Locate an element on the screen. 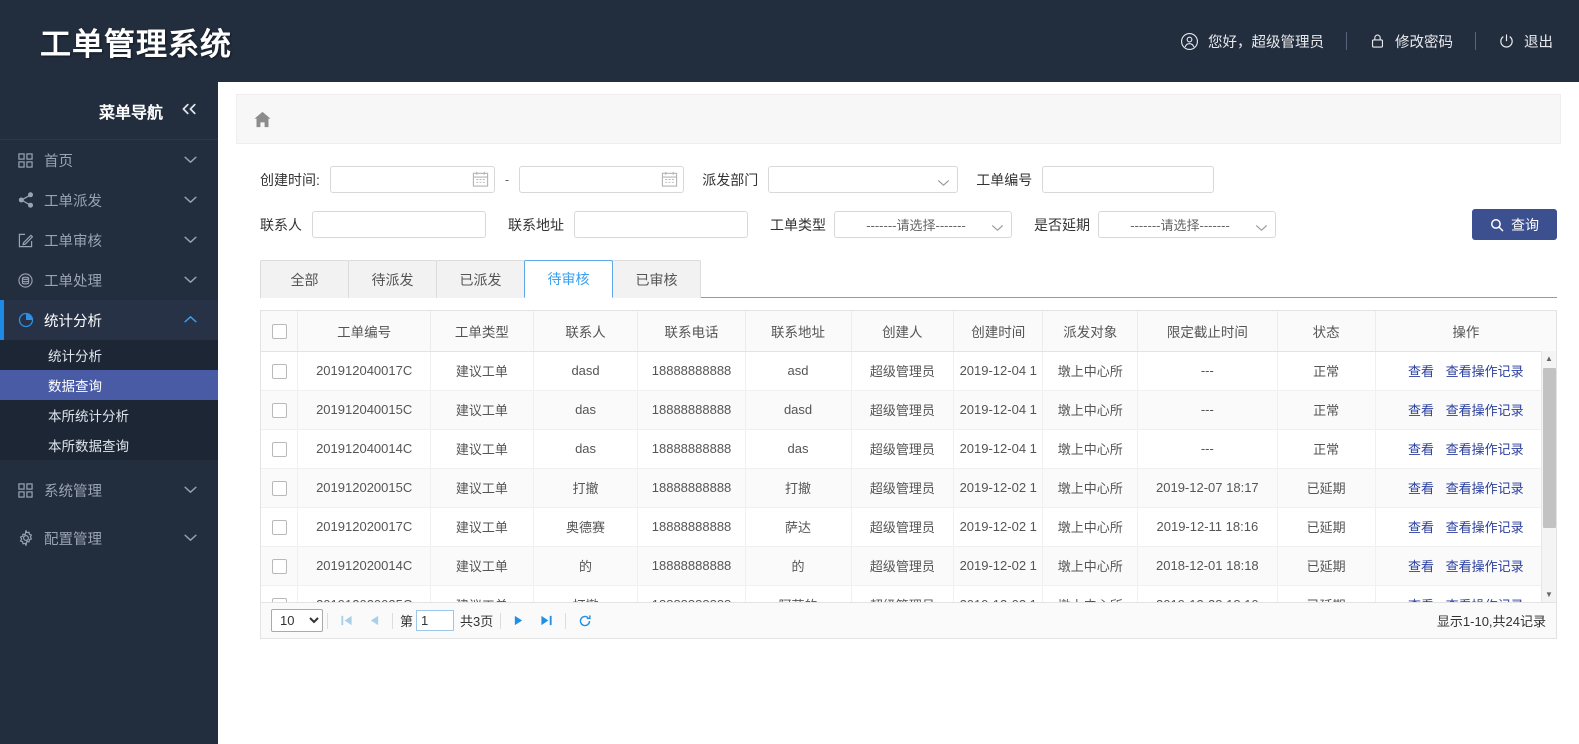  cell-created: 2019-12-04 1 is located at coordinates (998, 449).